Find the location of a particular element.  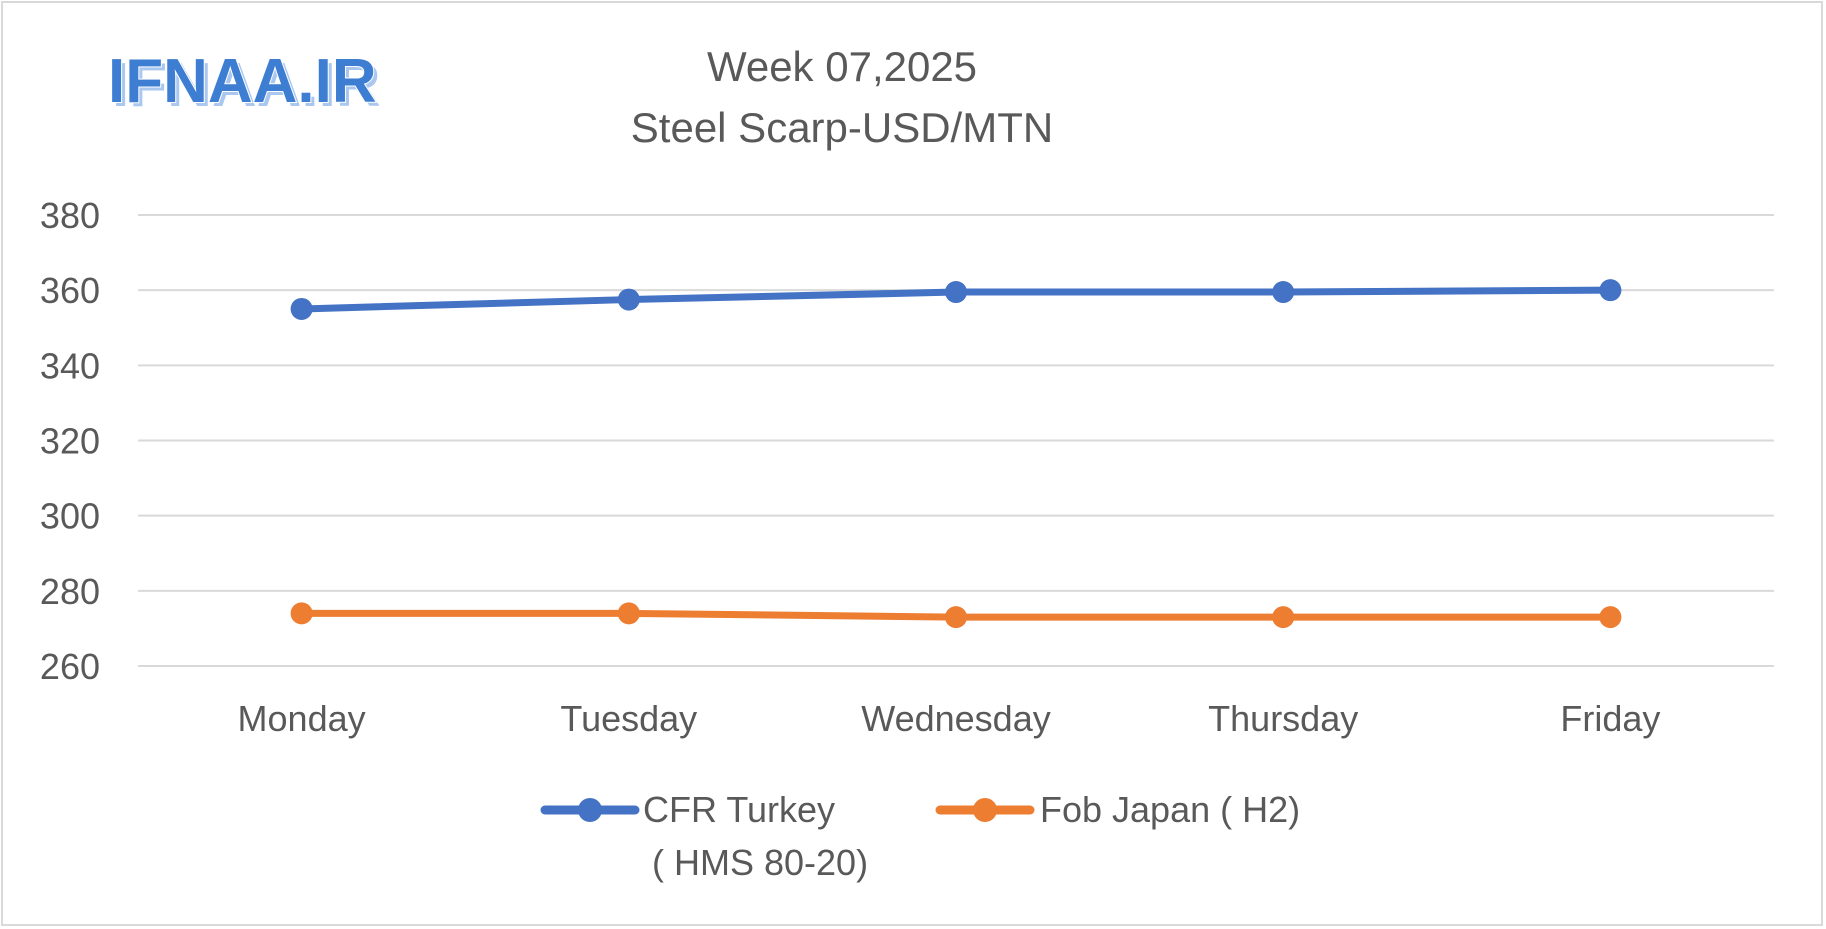

series-cfr-turkey is located at coordinates (956, 299).